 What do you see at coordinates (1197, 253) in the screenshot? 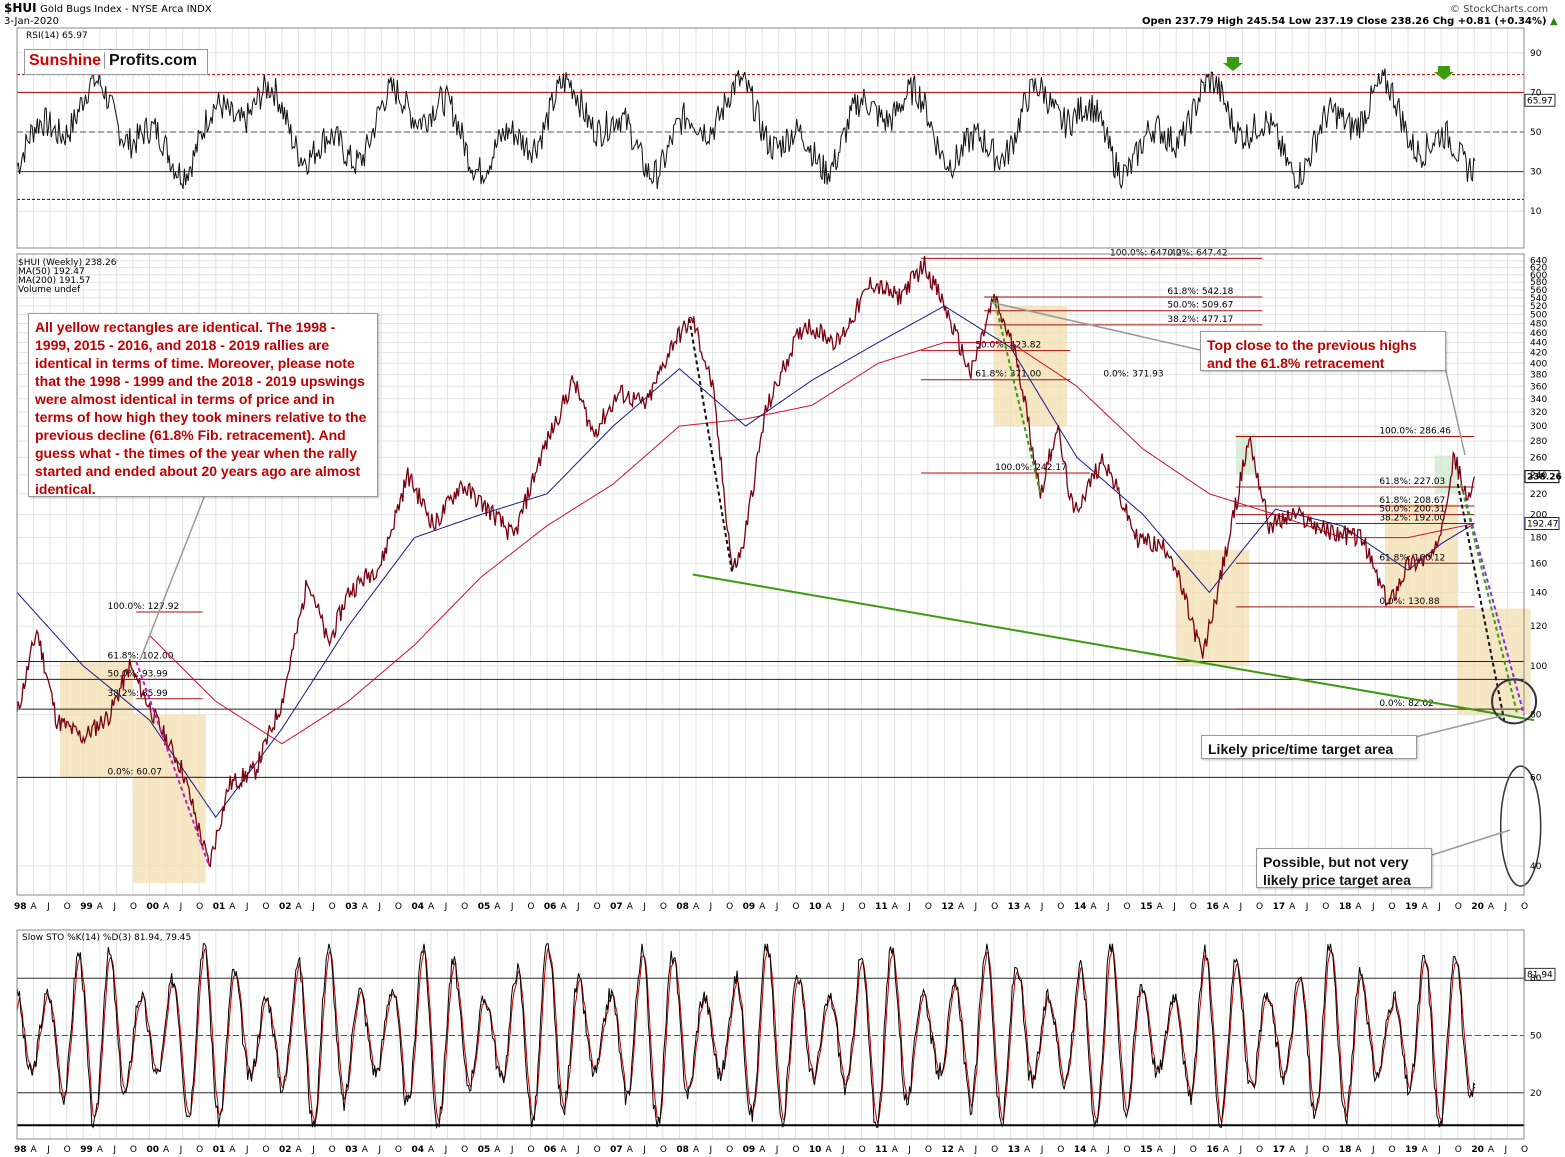
I see `fib-label: 0.0%: 647.42` at bounding box center [1197, 253].